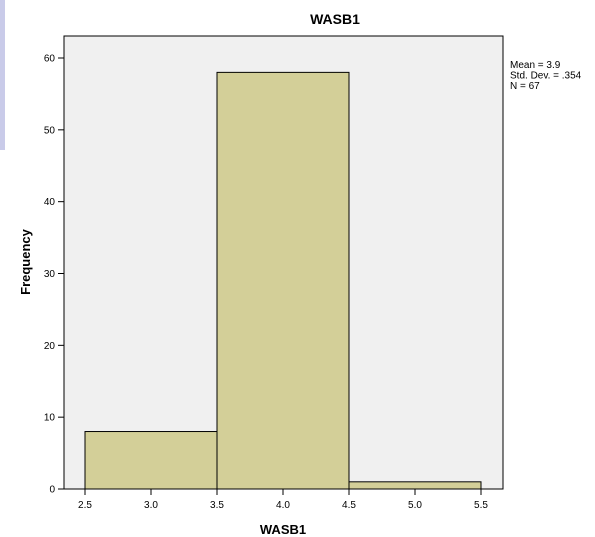 The image size is (595, 537). Describe the element at coordinates (283, 505) in the screenshot. I see `x-tick-label: 4.0` at that location.